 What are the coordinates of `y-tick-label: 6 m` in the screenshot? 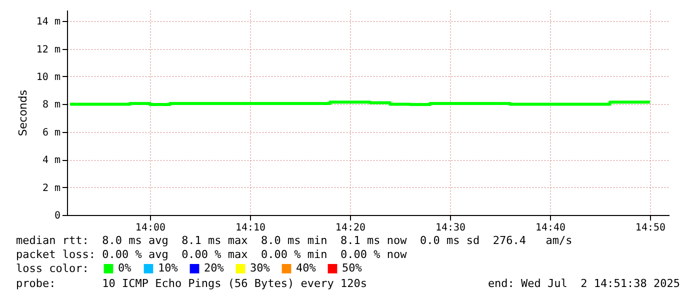 It's located at (51, 132).